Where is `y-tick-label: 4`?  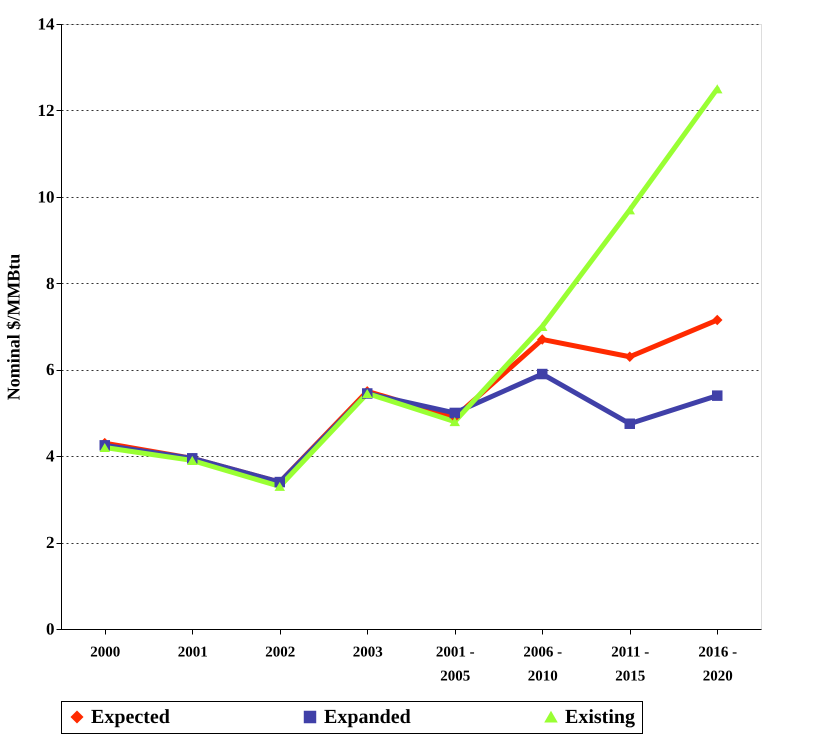
y-tick-label: 4 is located at coordinates (50, 456).